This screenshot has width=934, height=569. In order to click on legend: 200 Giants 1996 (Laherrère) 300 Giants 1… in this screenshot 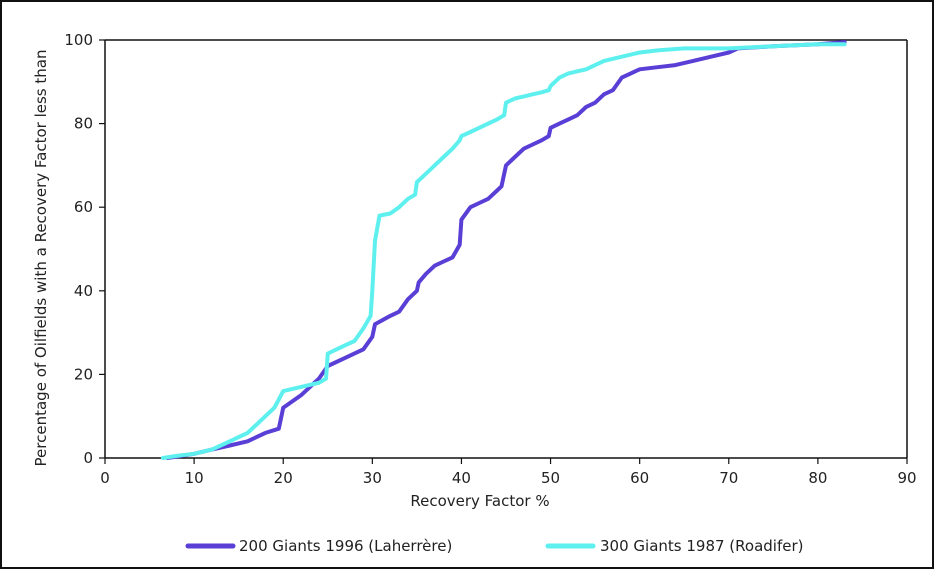, I will do `click(494, 546)`.